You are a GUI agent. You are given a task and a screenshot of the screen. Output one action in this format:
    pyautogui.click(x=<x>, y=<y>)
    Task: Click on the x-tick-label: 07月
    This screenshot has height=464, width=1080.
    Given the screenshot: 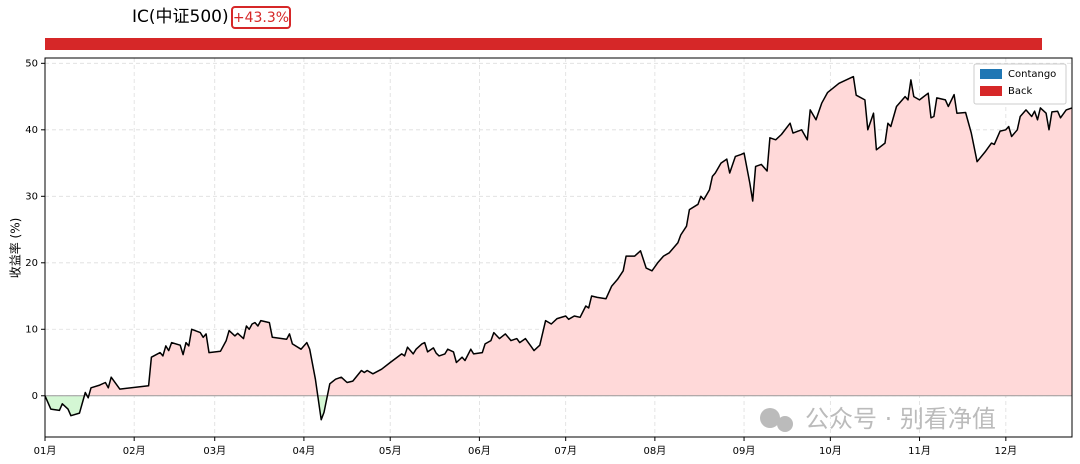 What is the action you would take?
    pyautogui.click(x=565, y=451)
    